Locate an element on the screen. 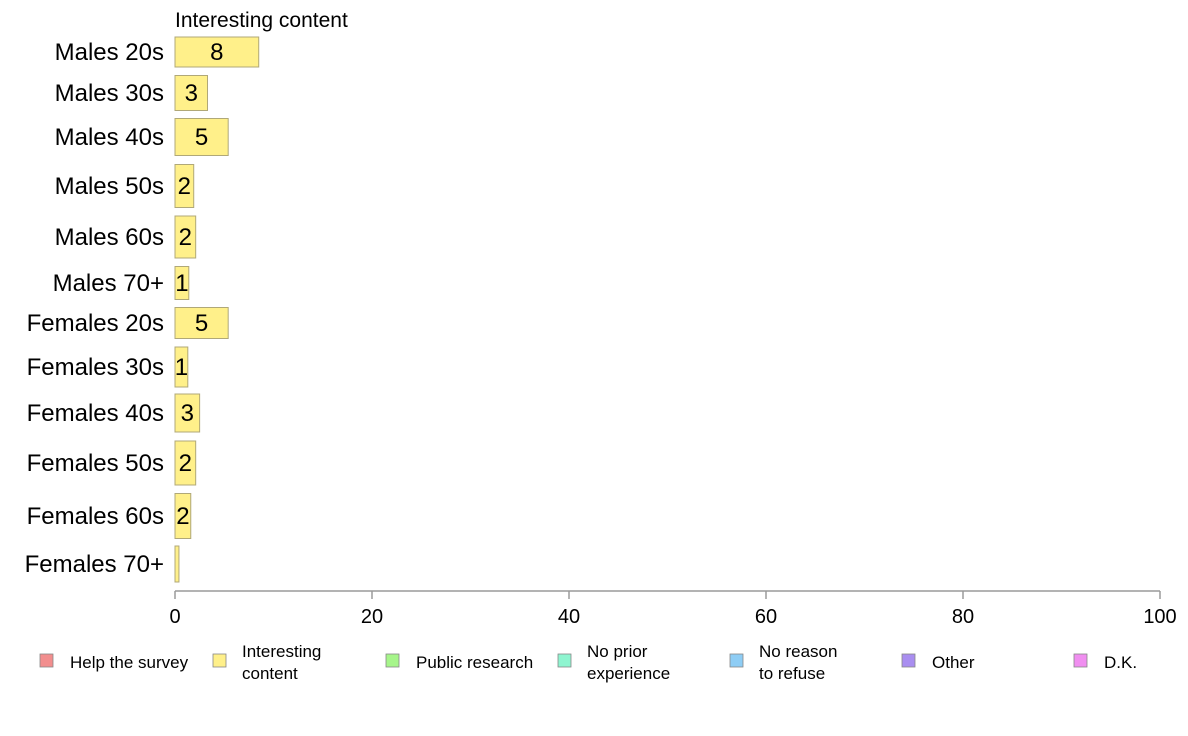 This screenshot has width=1188, height=736. x-tick-label: 20 is located at coordinates (372, 617).